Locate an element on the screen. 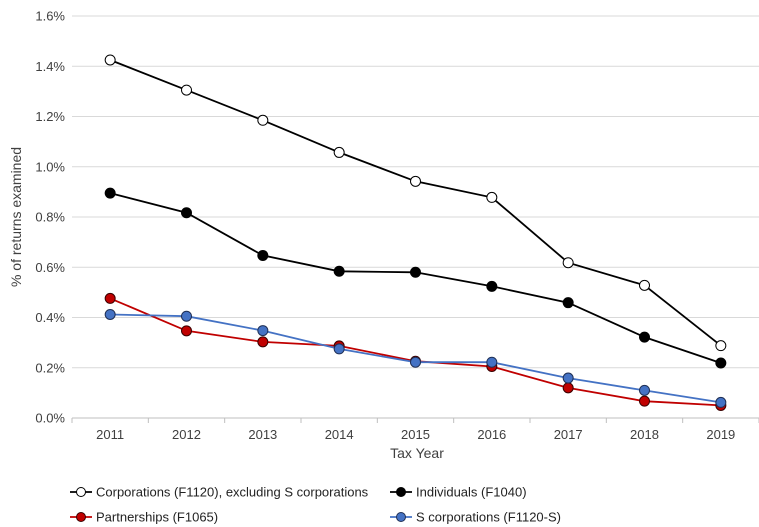  legend-label: Partnerships (F1065) is located at coordinates (157, 517).